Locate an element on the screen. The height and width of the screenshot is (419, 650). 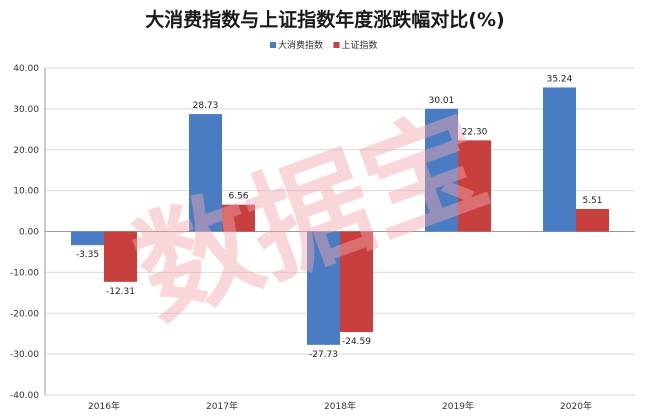
x-tick-label: 2020年 is located at coordinates (576, 406).